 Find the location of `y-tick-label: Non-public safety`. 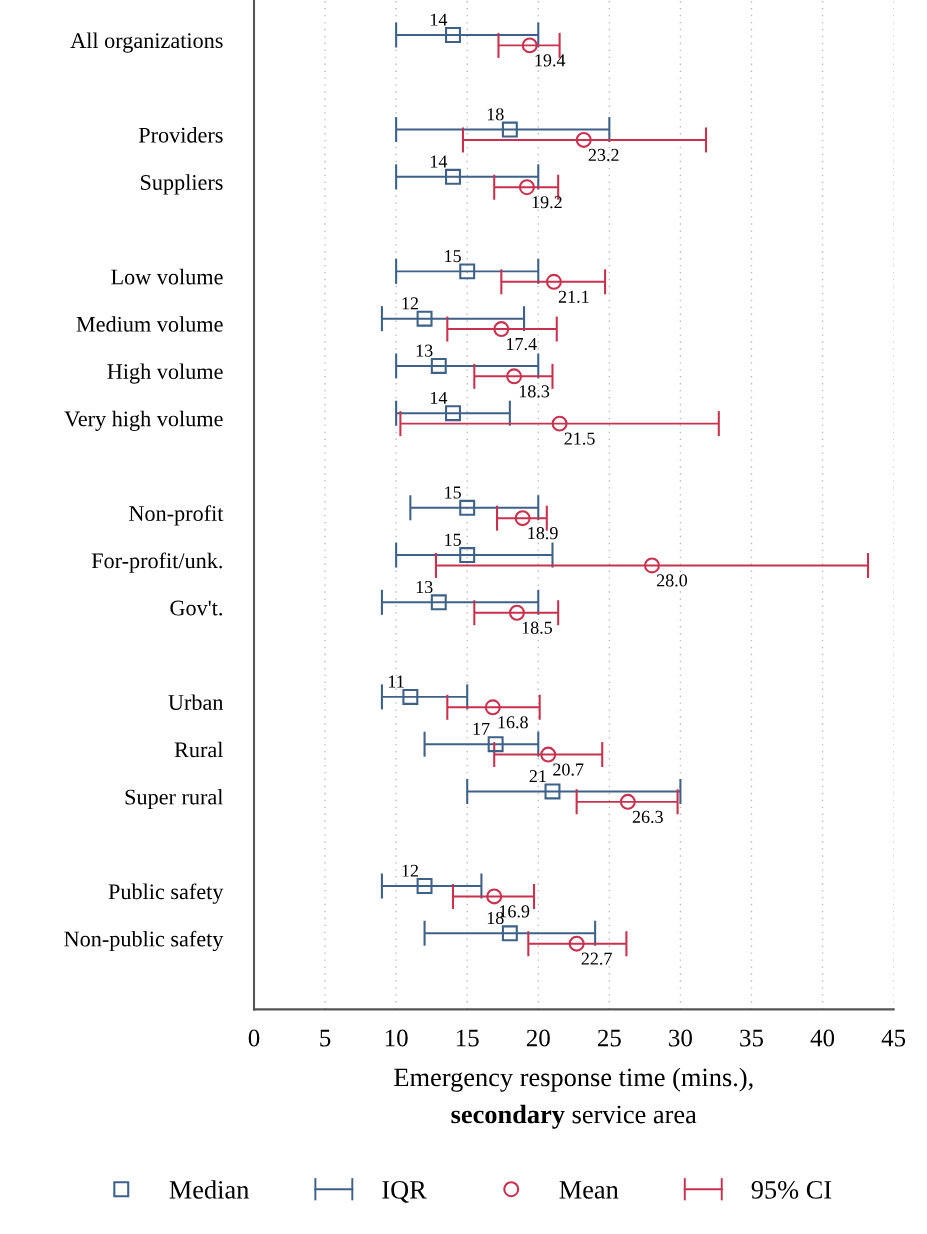

y-tick-label: Non-public safety is located at coordinates (144, 941).